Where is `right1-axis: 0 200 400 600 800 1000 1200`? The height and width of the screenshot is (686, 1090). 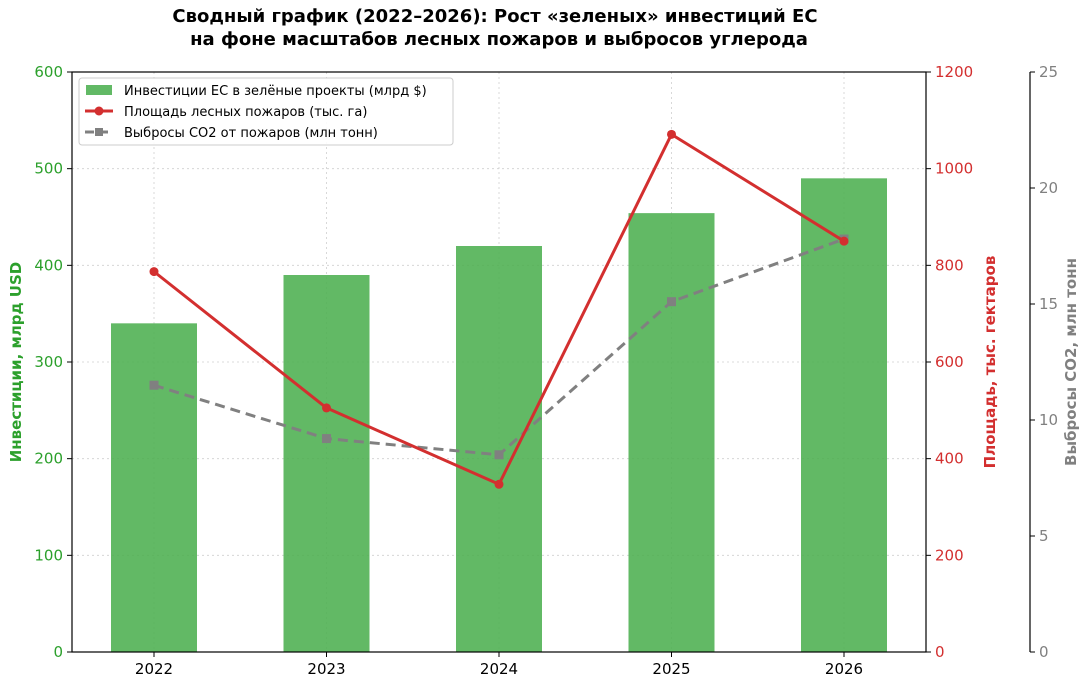
right1-axis: 0 200 400 600 800 1000 1200 is located at coordinates (949, 362).